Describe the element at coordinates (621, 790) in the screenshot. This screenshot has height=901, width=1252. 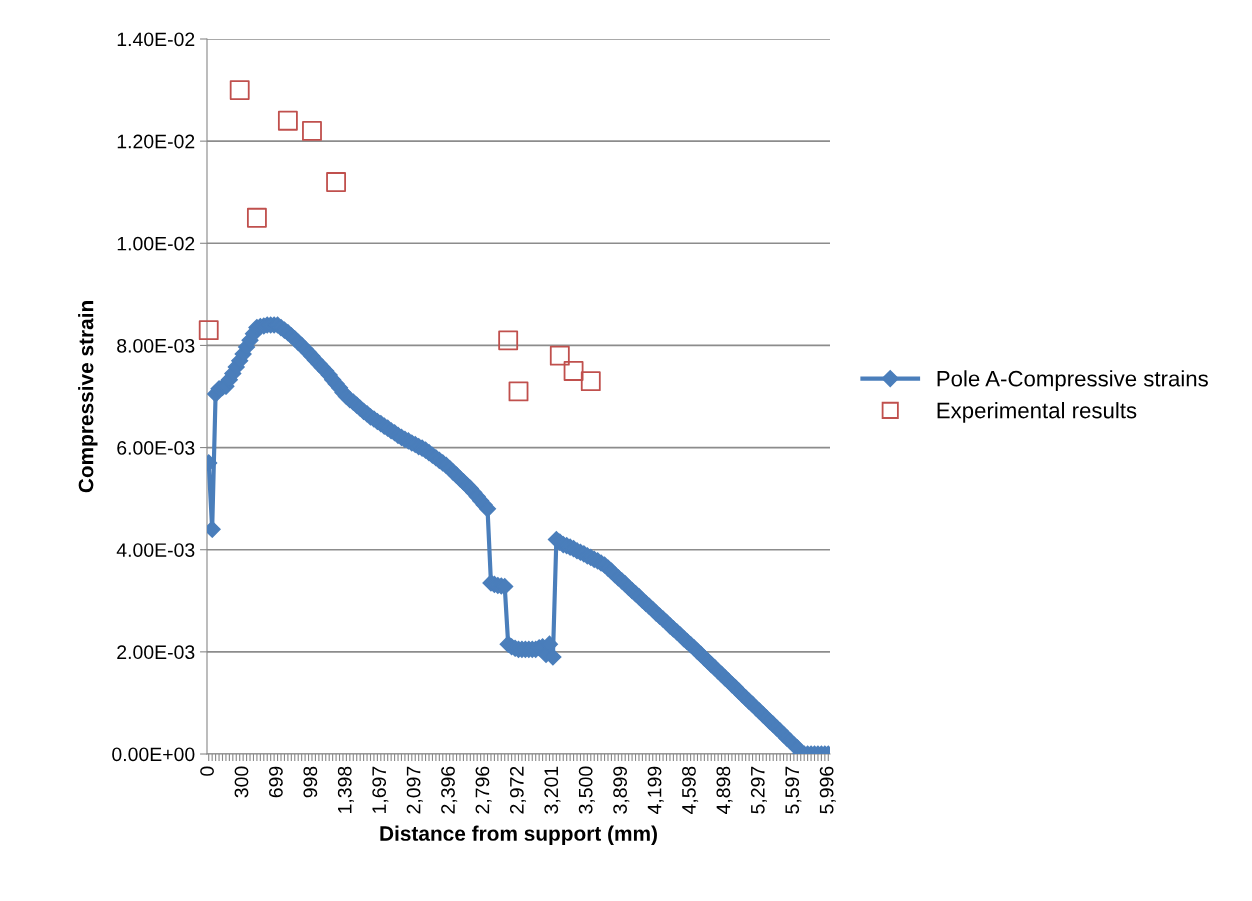
I see `x-tick-label: 3,899` at that location.